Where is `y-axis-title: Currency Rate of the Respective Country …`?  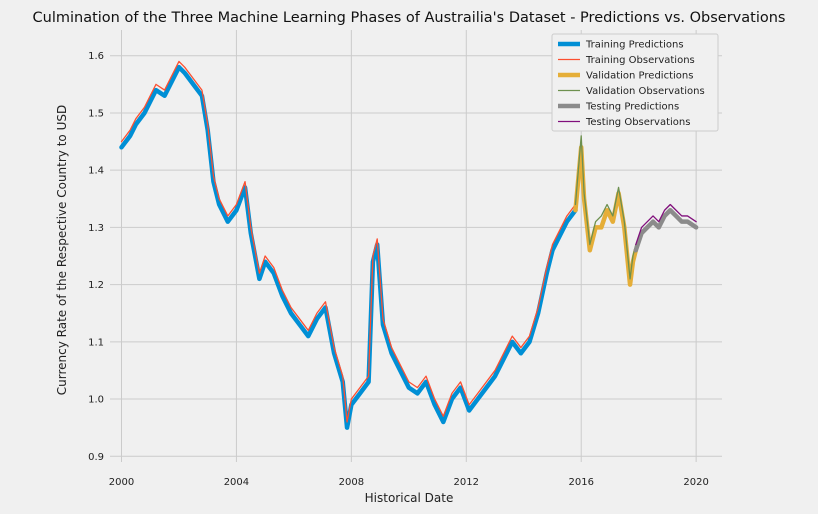
y-axis-title: Currency Rate of the Respective Country … is located at coordinates (62, 250).